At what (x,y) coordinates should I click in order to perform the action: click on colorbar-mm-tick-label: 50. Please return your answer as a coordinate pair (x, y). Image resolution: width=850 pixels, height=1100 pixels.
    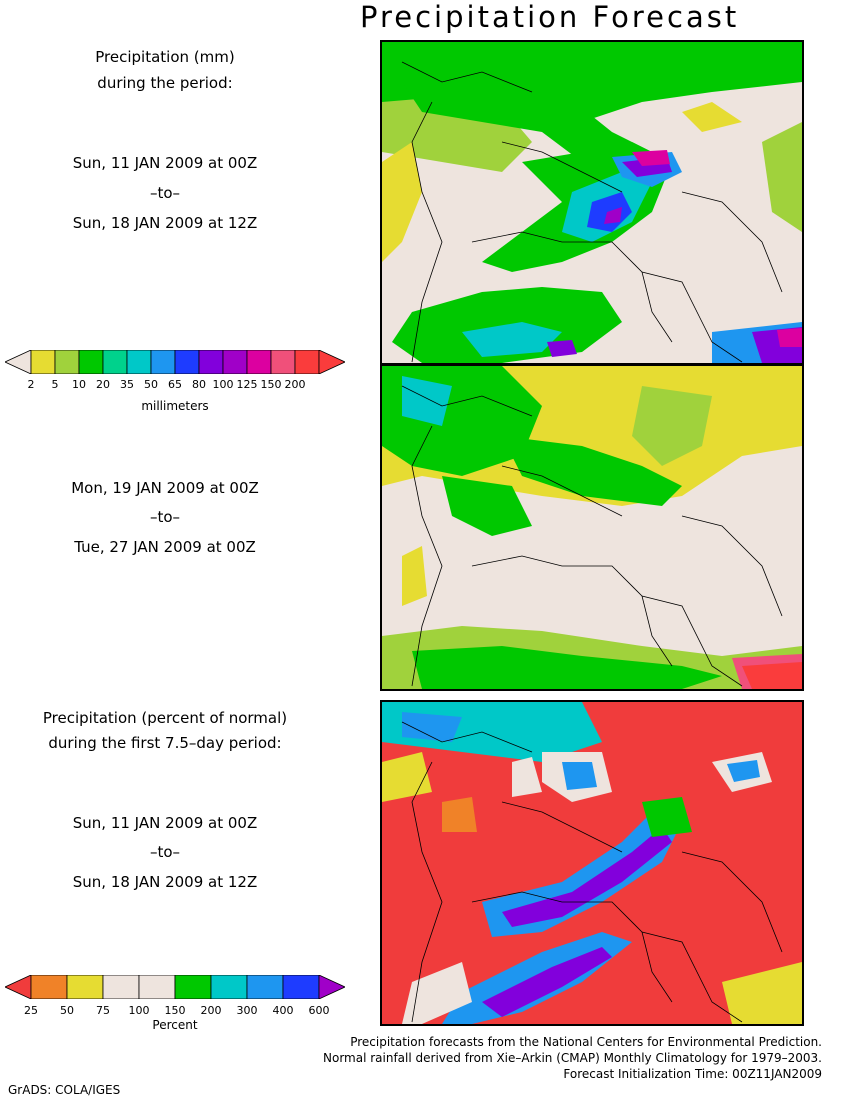
    Looking at the image, I should click on (151, 384).